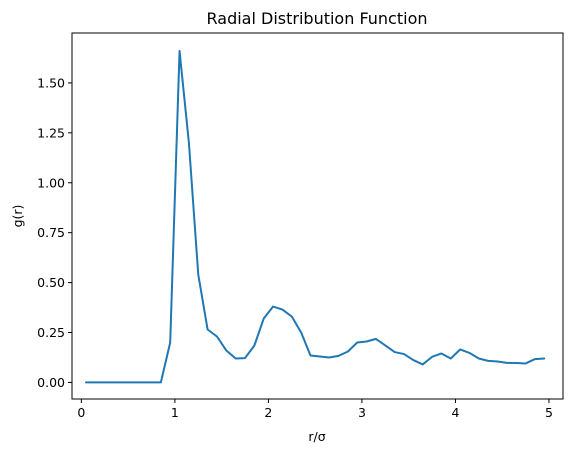  Describe the element at coordinates (17, 216) in the screenshot. I see `y-axis-label: g(r)` at that location.